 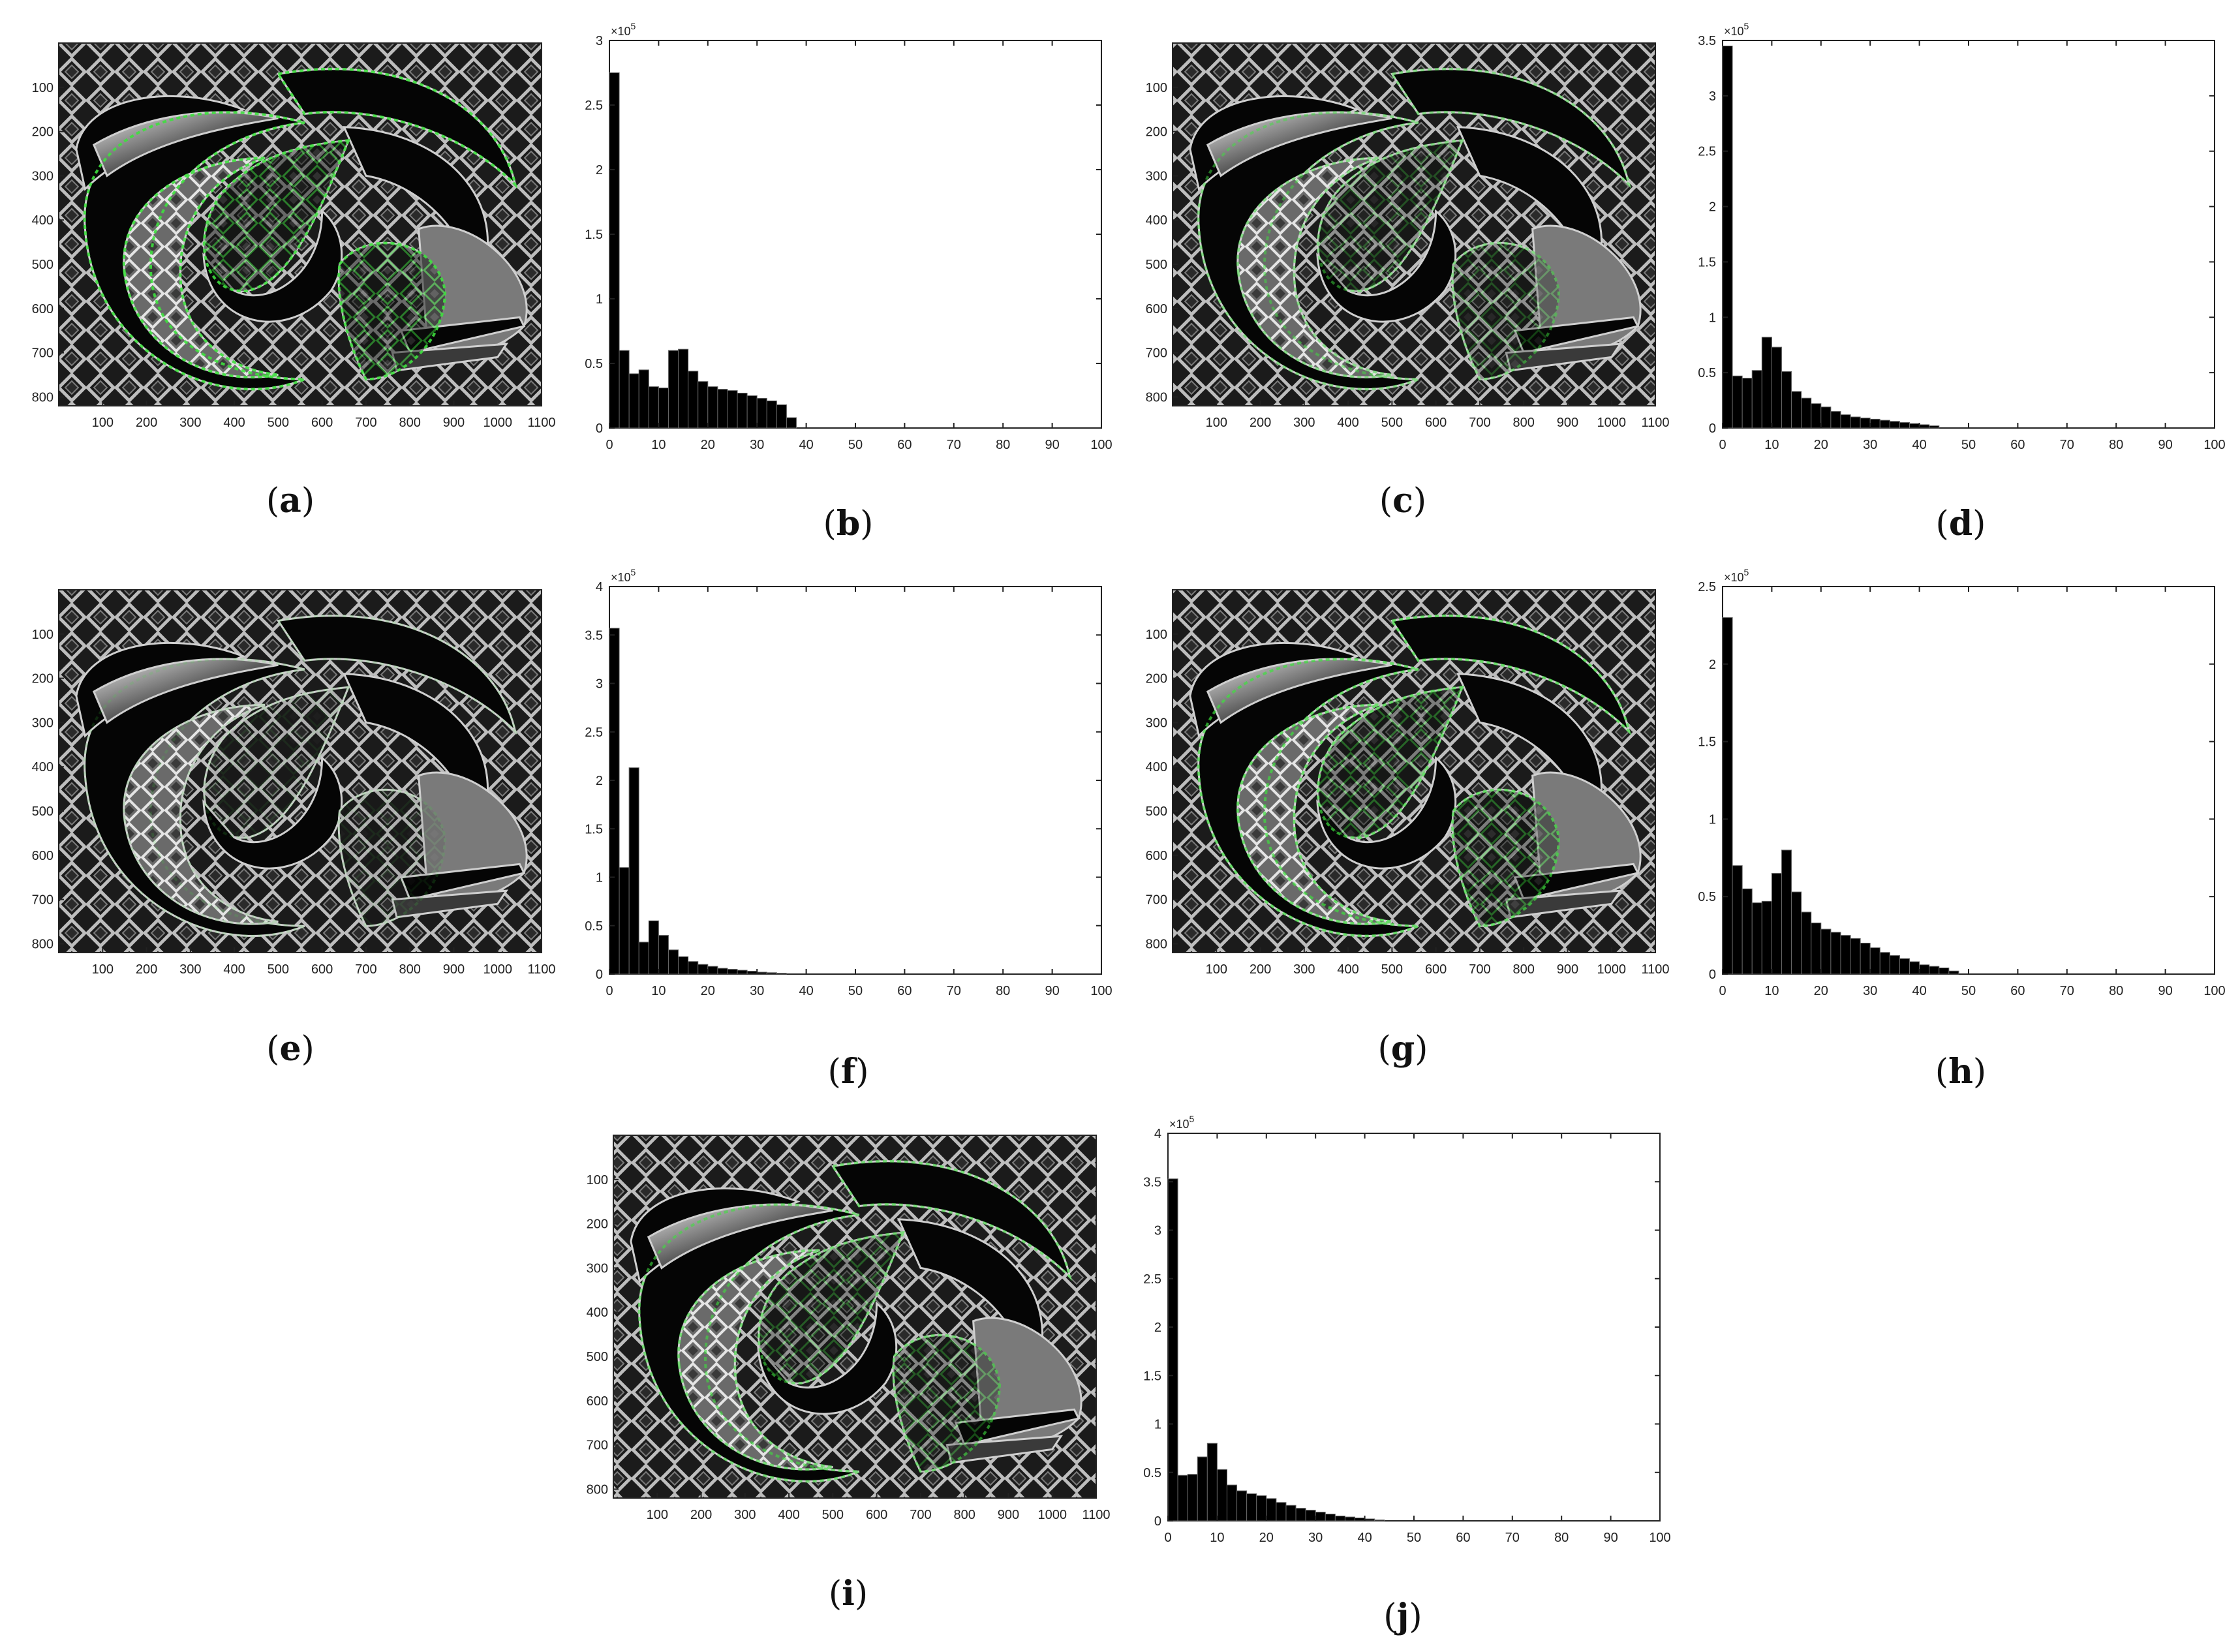 I want to click on y-tick-label: 0, so click(x=599, y=428).